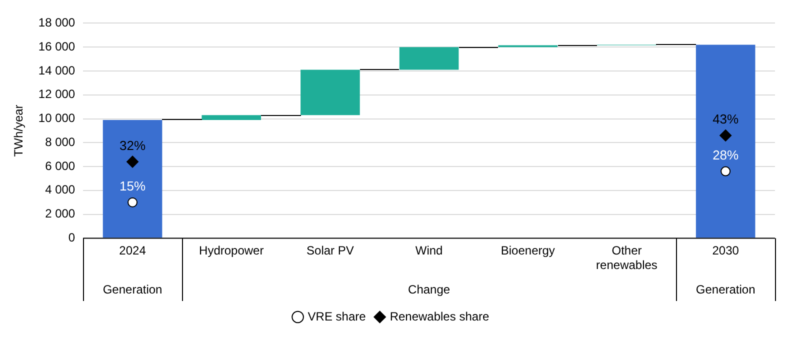 The height and width of the screenshot is (341, 793). I want to click on x-tick-label: Other renewables, so click(627, 258).